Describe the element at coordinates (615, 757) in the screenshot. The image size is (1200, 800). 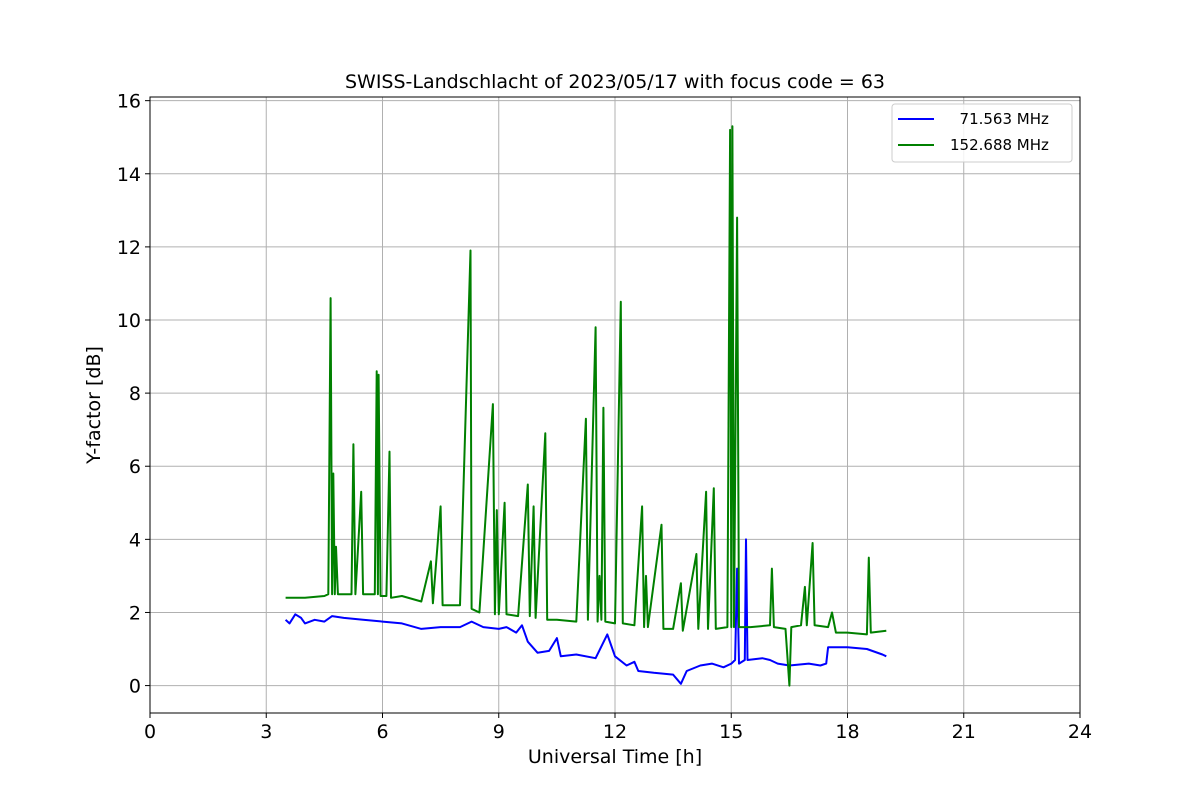
I see `x-axis-label: Universal Time [h]` at that location.